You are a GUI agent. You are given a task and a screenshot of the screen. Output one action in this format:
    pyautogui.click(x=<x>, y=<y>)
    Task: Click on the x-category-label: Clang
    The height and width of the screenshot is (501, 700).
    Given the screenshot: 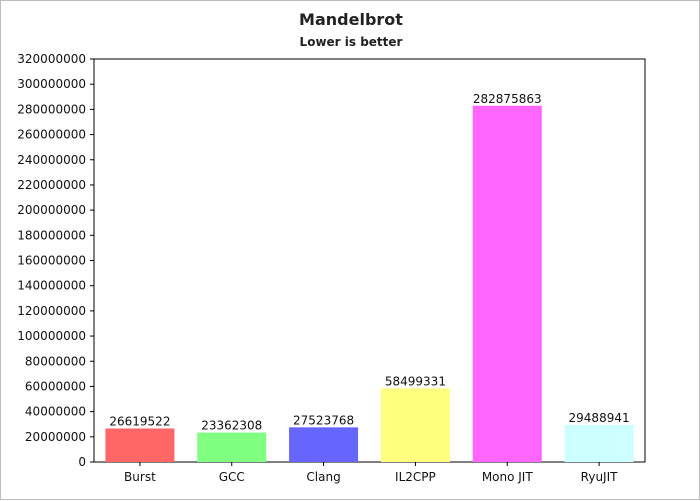 What is the action you would take?
    pyautogui.click(x=323, y=477)
    